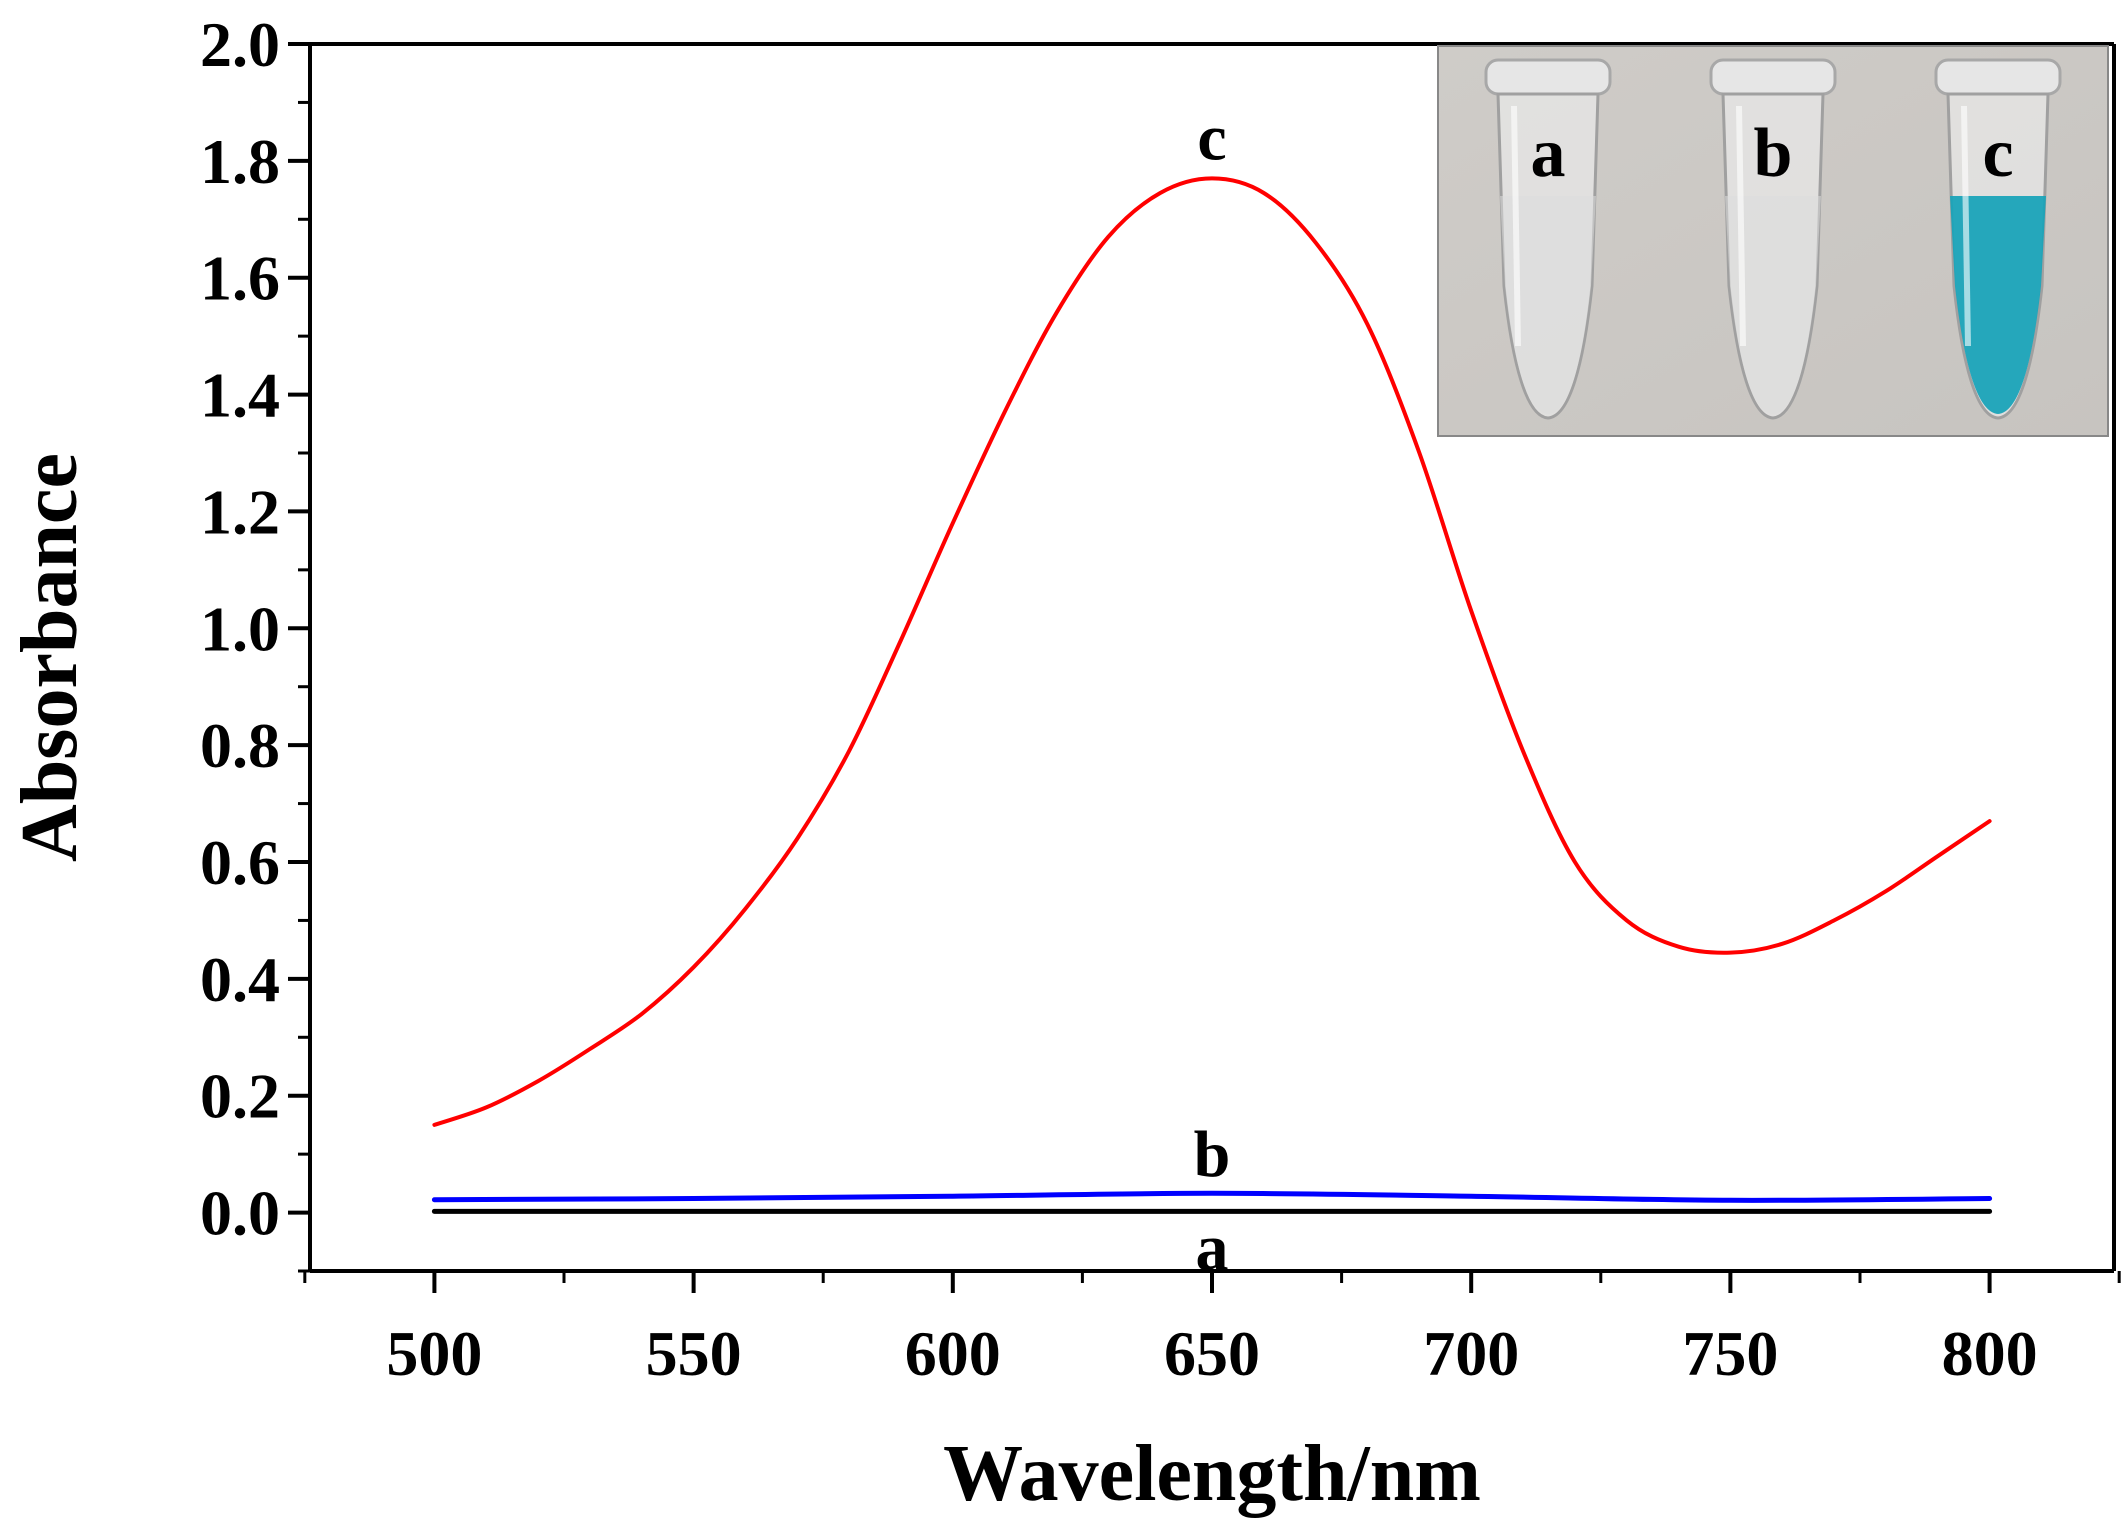  Describe the element at coordinates (1990, 1353) in the screenshot. I see `x-tick-label: 800` at that location.